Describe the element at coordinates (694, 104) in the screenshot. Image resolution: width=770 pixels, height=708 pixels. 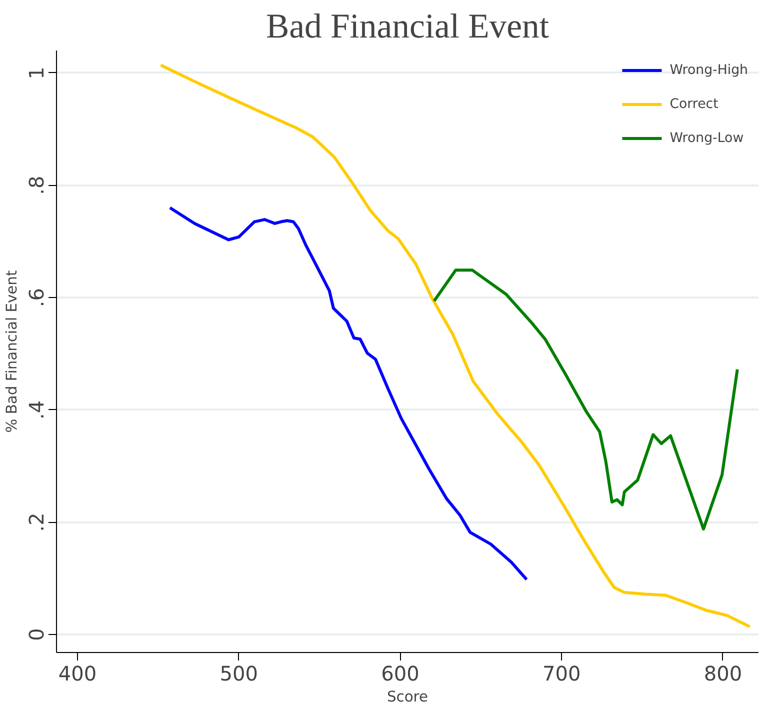
I see `legend-label: Correct` at that location.